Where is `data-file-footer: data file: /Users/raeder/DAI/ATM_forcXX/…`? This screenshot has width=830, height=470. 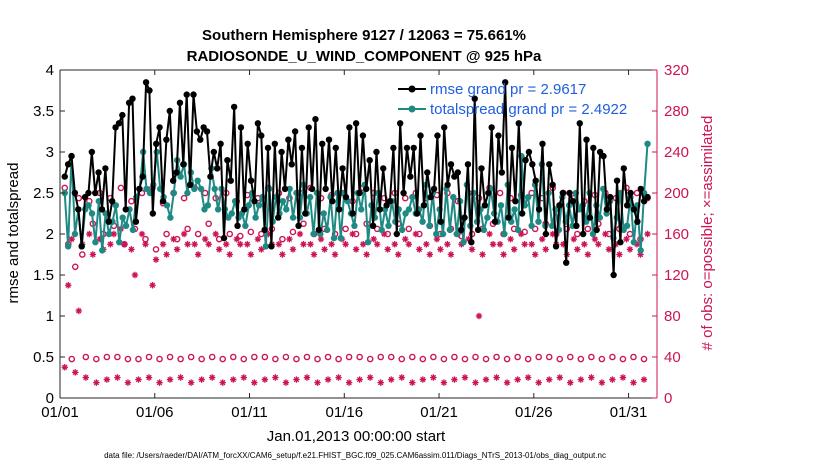 data-file-footer: data file: /Users/raeder/DAI/ATM_forcXX/… is located at coordinates (355, 455).